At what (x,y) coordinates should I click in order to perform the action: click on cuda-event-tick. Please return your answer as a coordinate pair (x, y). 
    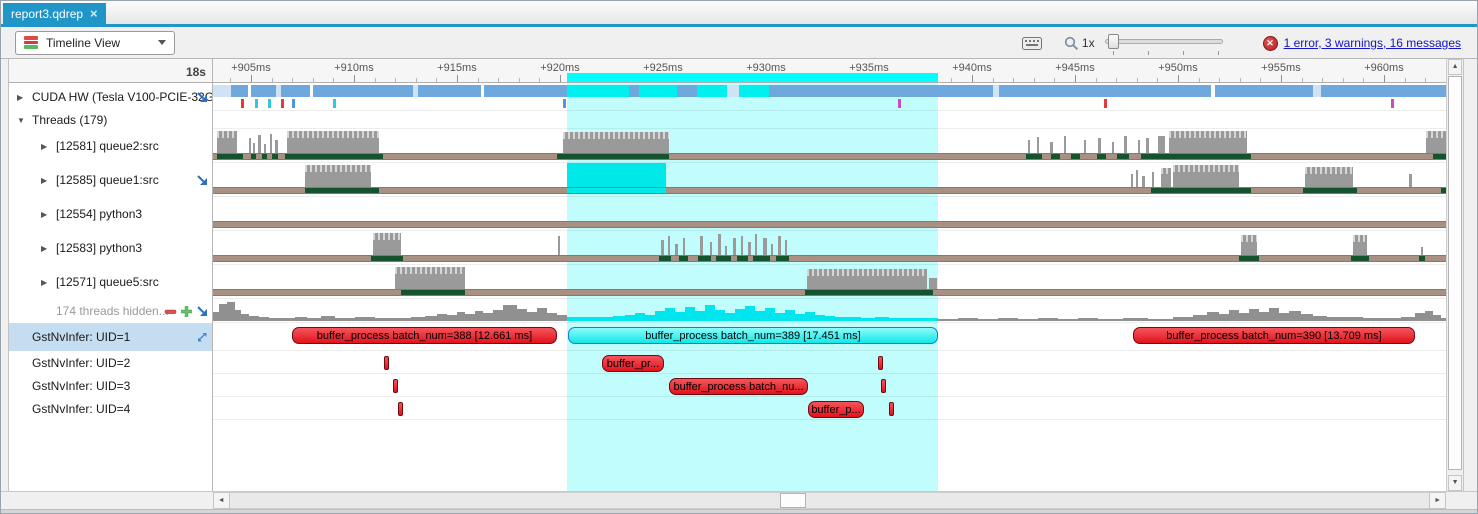
    Looking at the image, I should click on (269, 103).